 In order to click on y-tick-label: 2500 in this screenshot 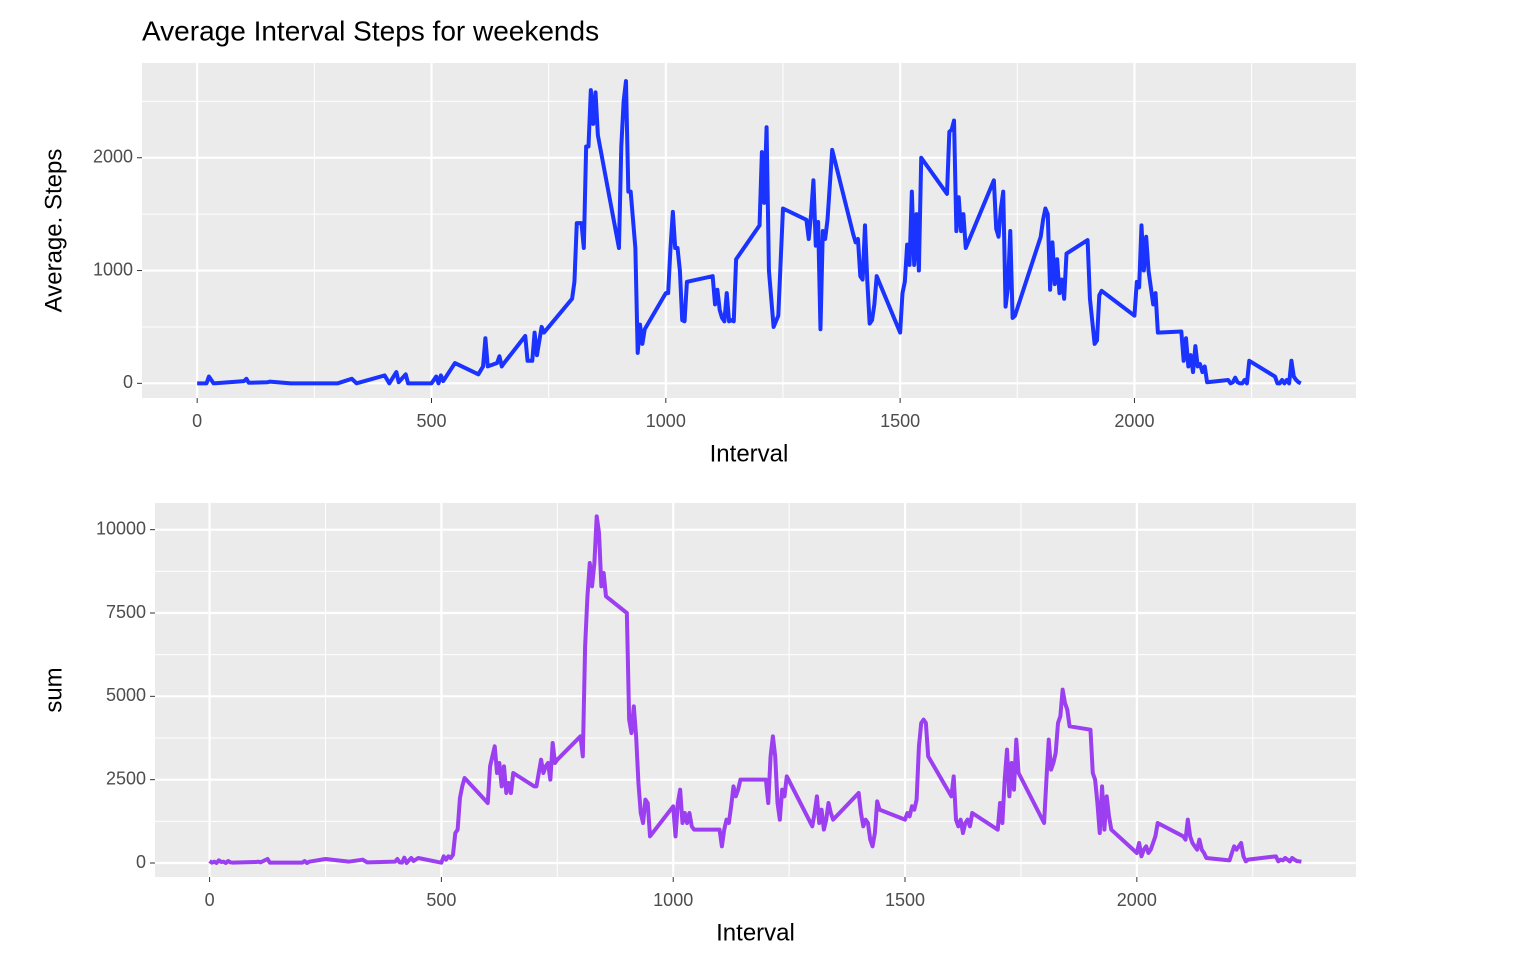, I will do `click(126, 778)`.